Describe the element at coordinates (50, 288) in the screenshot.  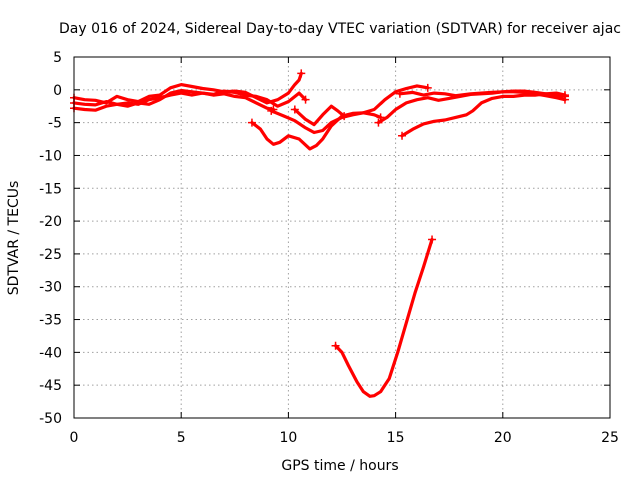
I see `y-tick-label: -30` at that location.